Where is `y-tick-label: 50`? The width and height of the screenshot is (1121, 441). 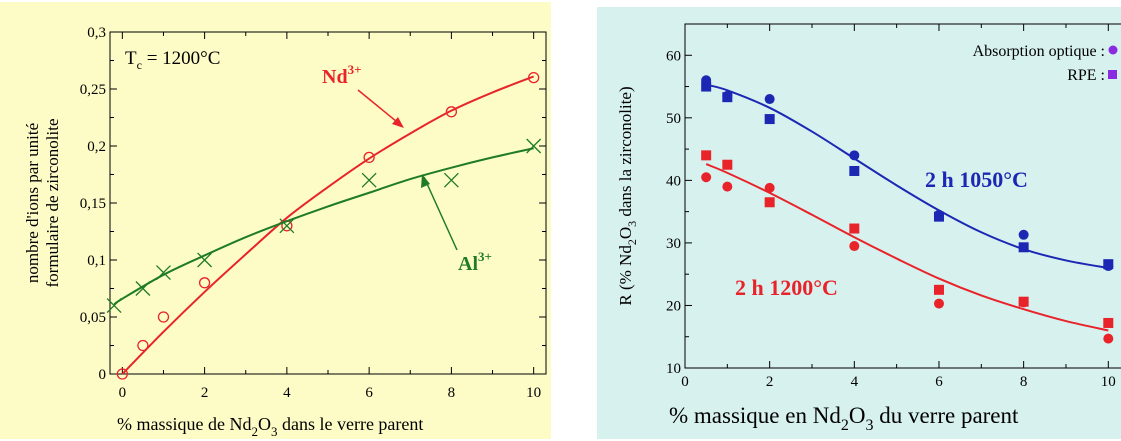 y-tick-label: 50 is located at coordinates (673, 119).